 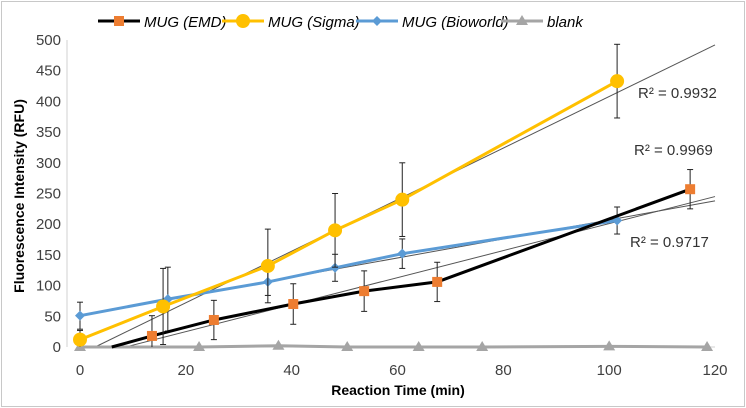 What do you see at coordinates (48, 194) in the screenshot?
I see `y-tick-label: 250` at bounding box center [48, 194].